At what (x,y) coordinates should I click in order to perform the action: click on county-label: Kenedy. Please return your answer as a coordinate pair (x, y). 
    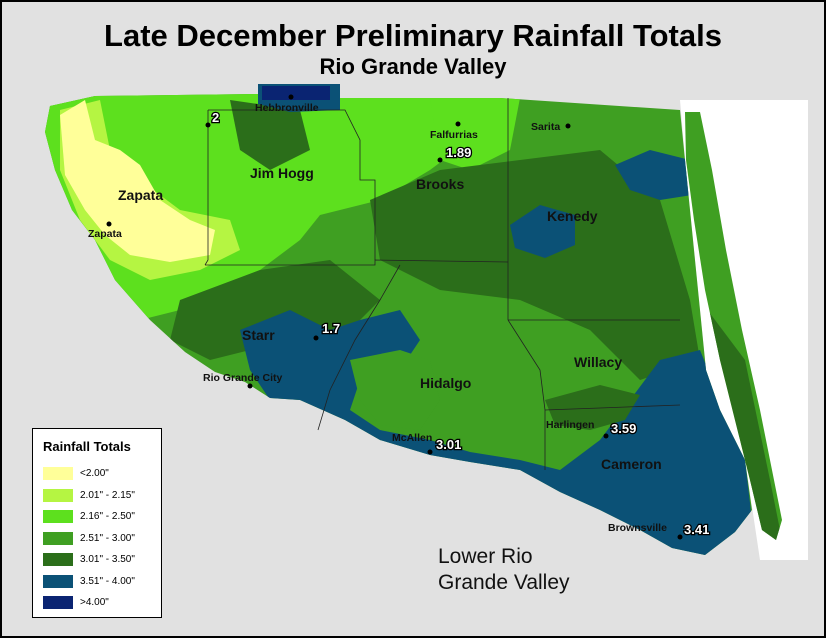
    Looking at the image, I should click on (572, 216).